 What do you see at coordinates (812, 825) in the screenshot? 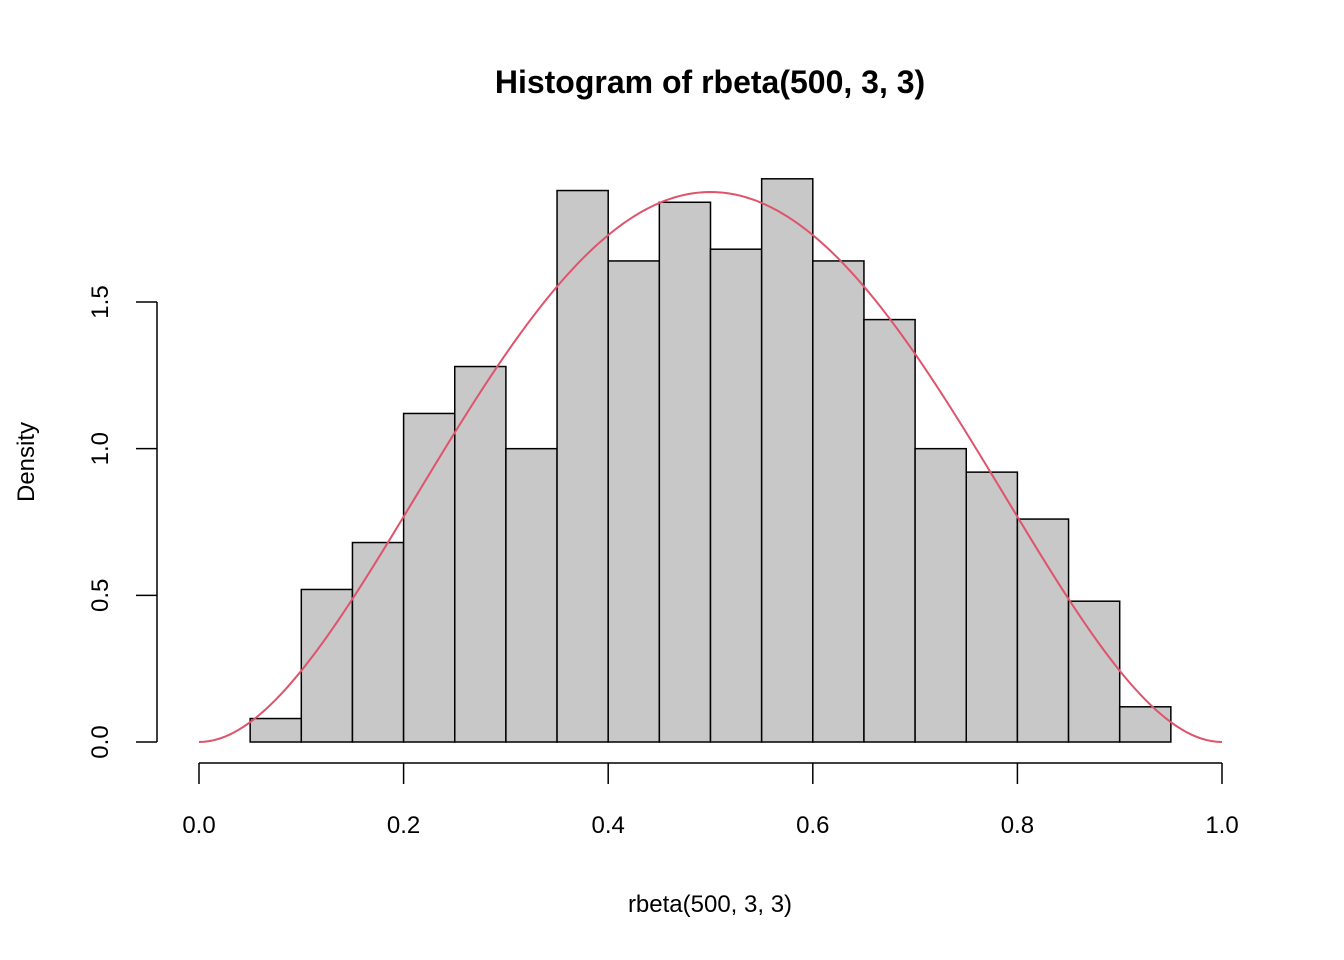
I see `x-tick-label: 0.6` at bounding box center [812, 825].